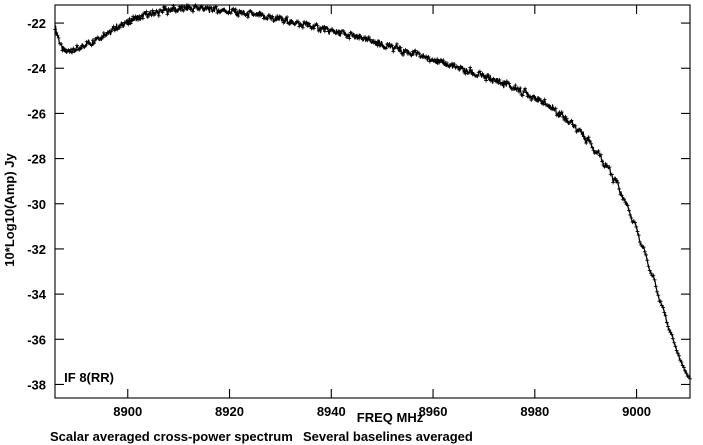 The width and height of the screenshot is (703, 445). What do you see at coordinates (127, 411) in the screenshot?
I see `x-tick-label: 8900` at bounding box center [127, 411].